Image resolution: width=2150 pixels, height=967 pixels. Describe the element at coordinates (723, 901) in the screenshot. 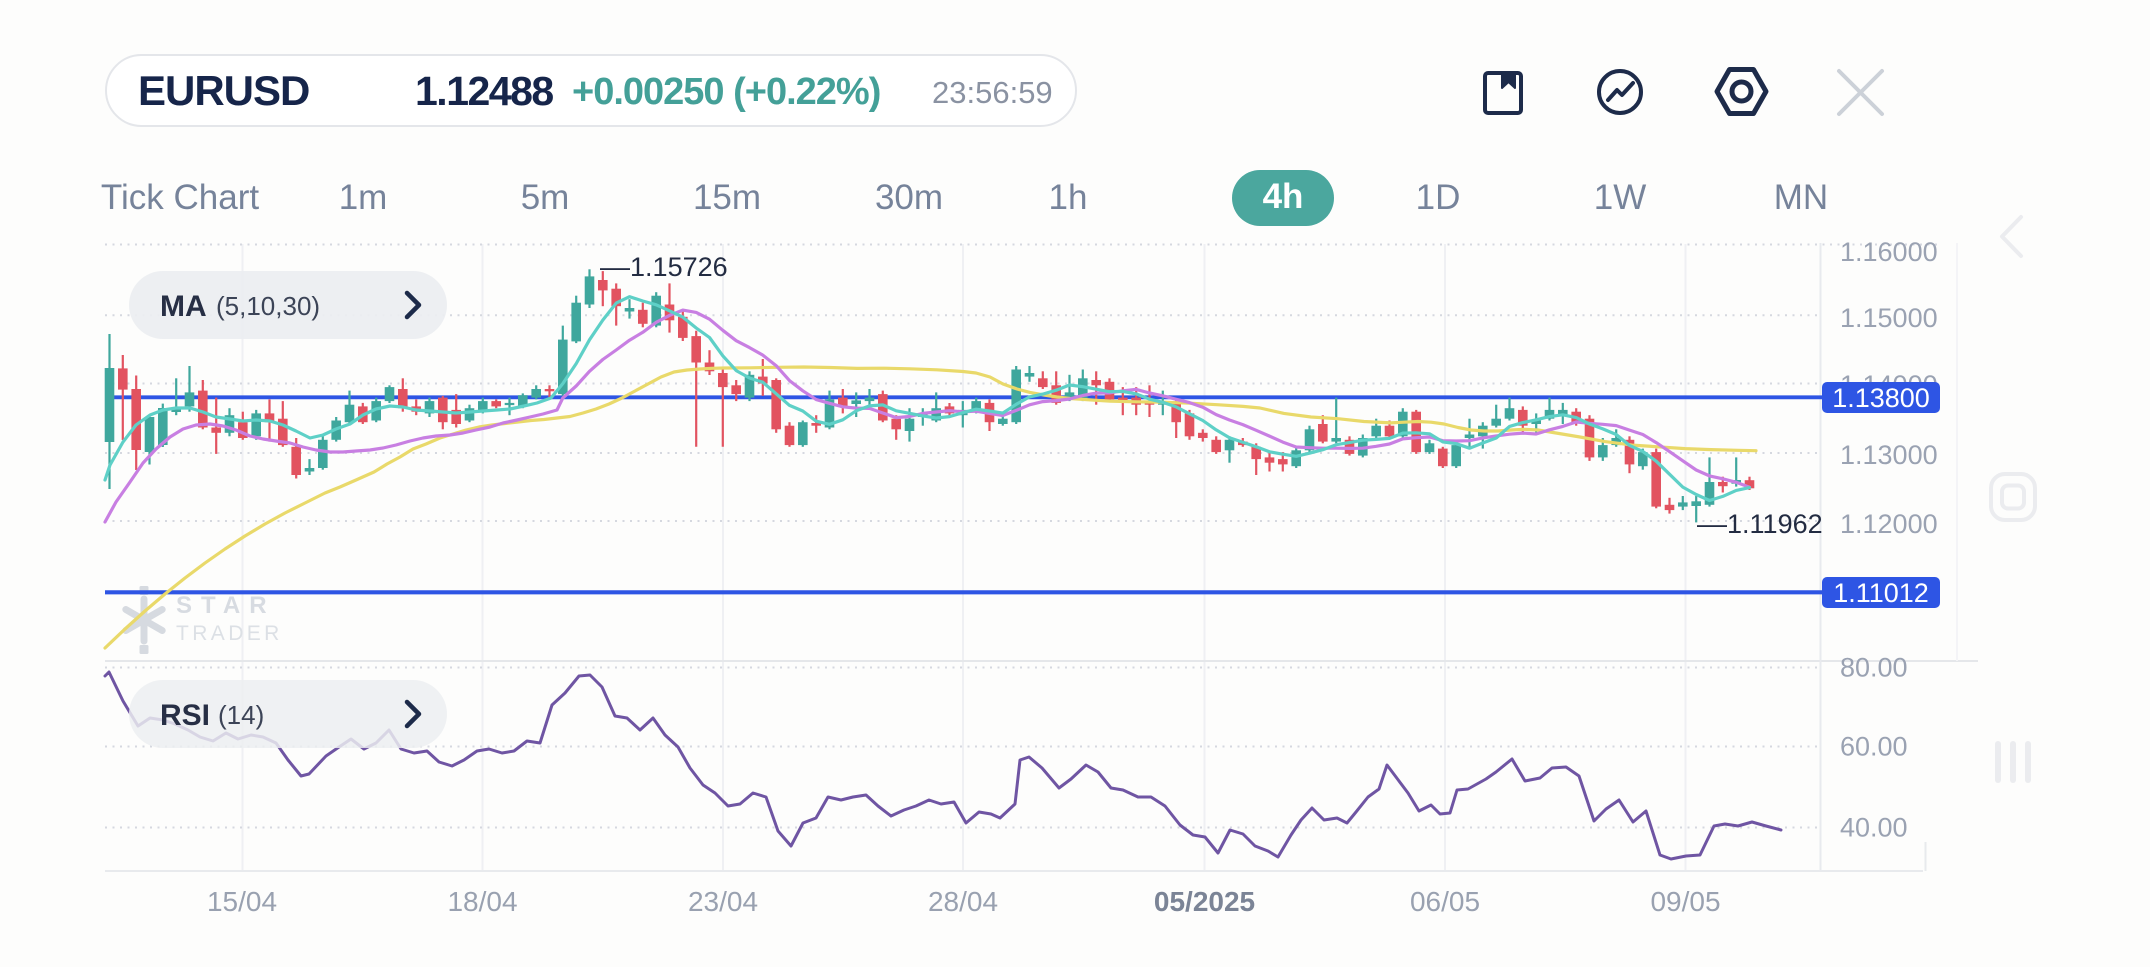

I see `svg-text: 23/04` at that location.